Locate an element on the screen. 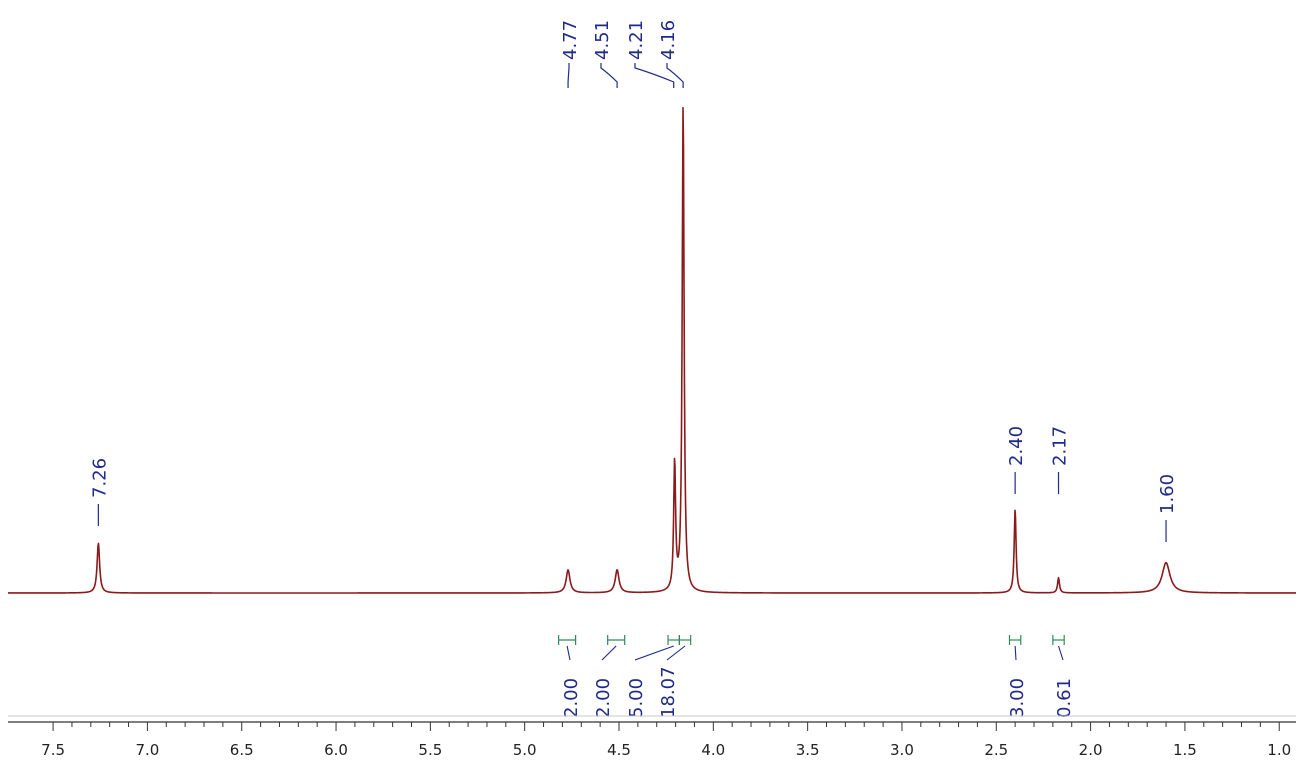 This screenshot has height=768, width=1298. x-tick-label: 5.0 is located at coordinates (525, 750).